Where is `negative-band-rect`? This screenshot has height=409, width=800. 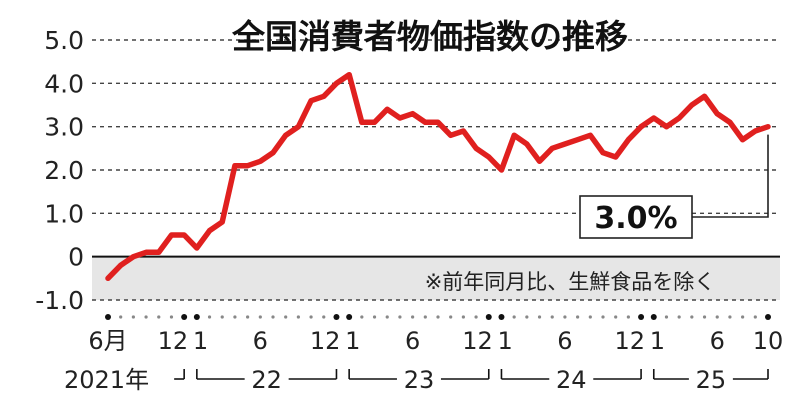 negative-band-rect is located at coordinates (436, 278).